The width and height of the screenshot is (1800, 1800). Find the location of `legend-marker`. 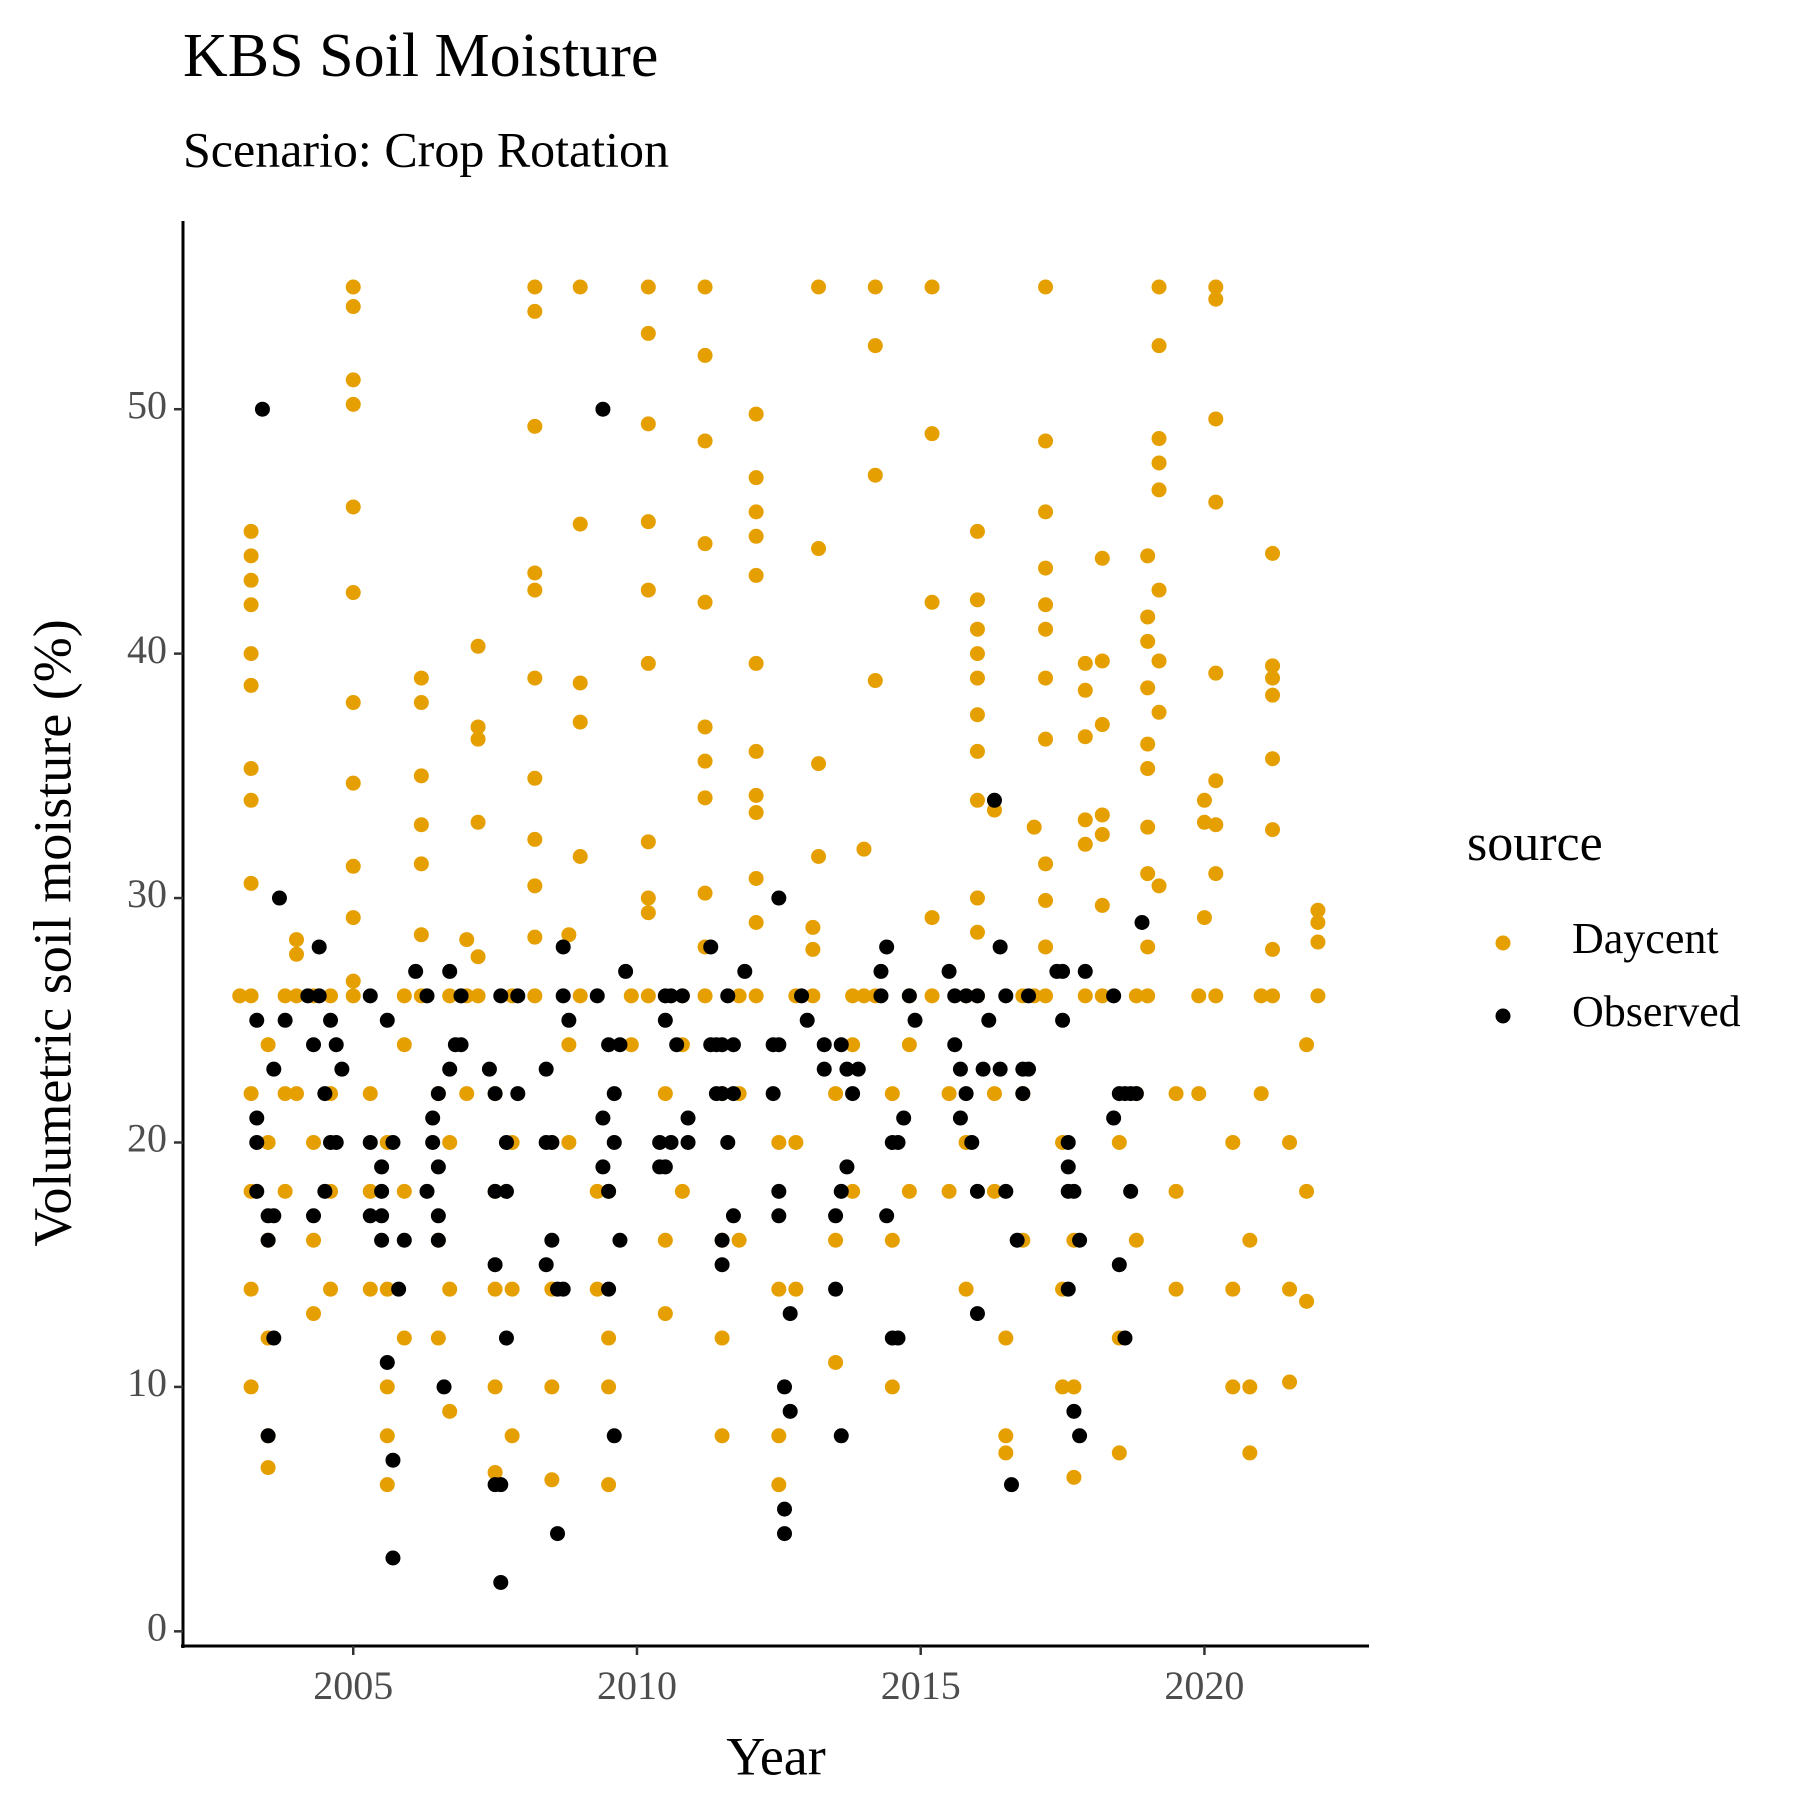

legend-marker is located at coordinates (1503, 1016).